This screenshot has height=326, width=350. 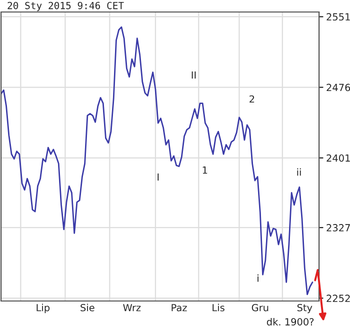 What do you see at coordinates (66, 7) in the screenshot?
I see `chart-title: 20 Sty 2015 9:46 CET` at bounding box center [66, 7].